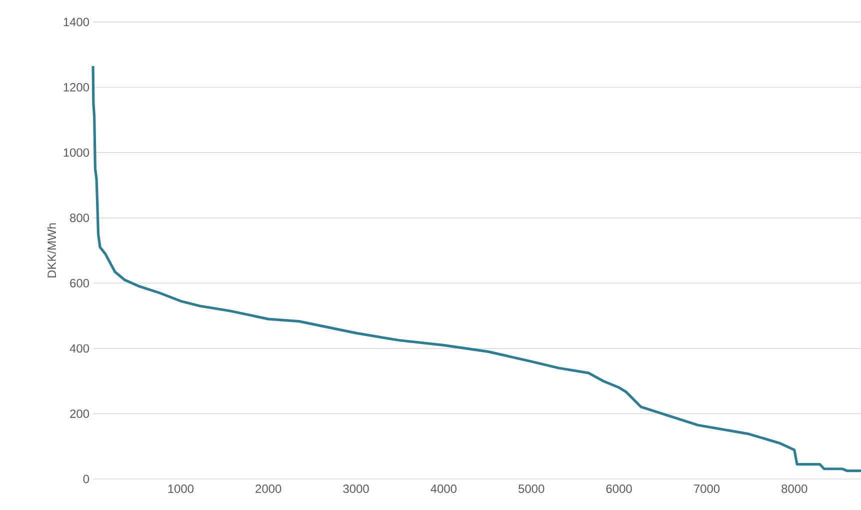 The height and width of the screenshot is (510, 861). I want to click on y-tick-label: 800, so click(80, 218).